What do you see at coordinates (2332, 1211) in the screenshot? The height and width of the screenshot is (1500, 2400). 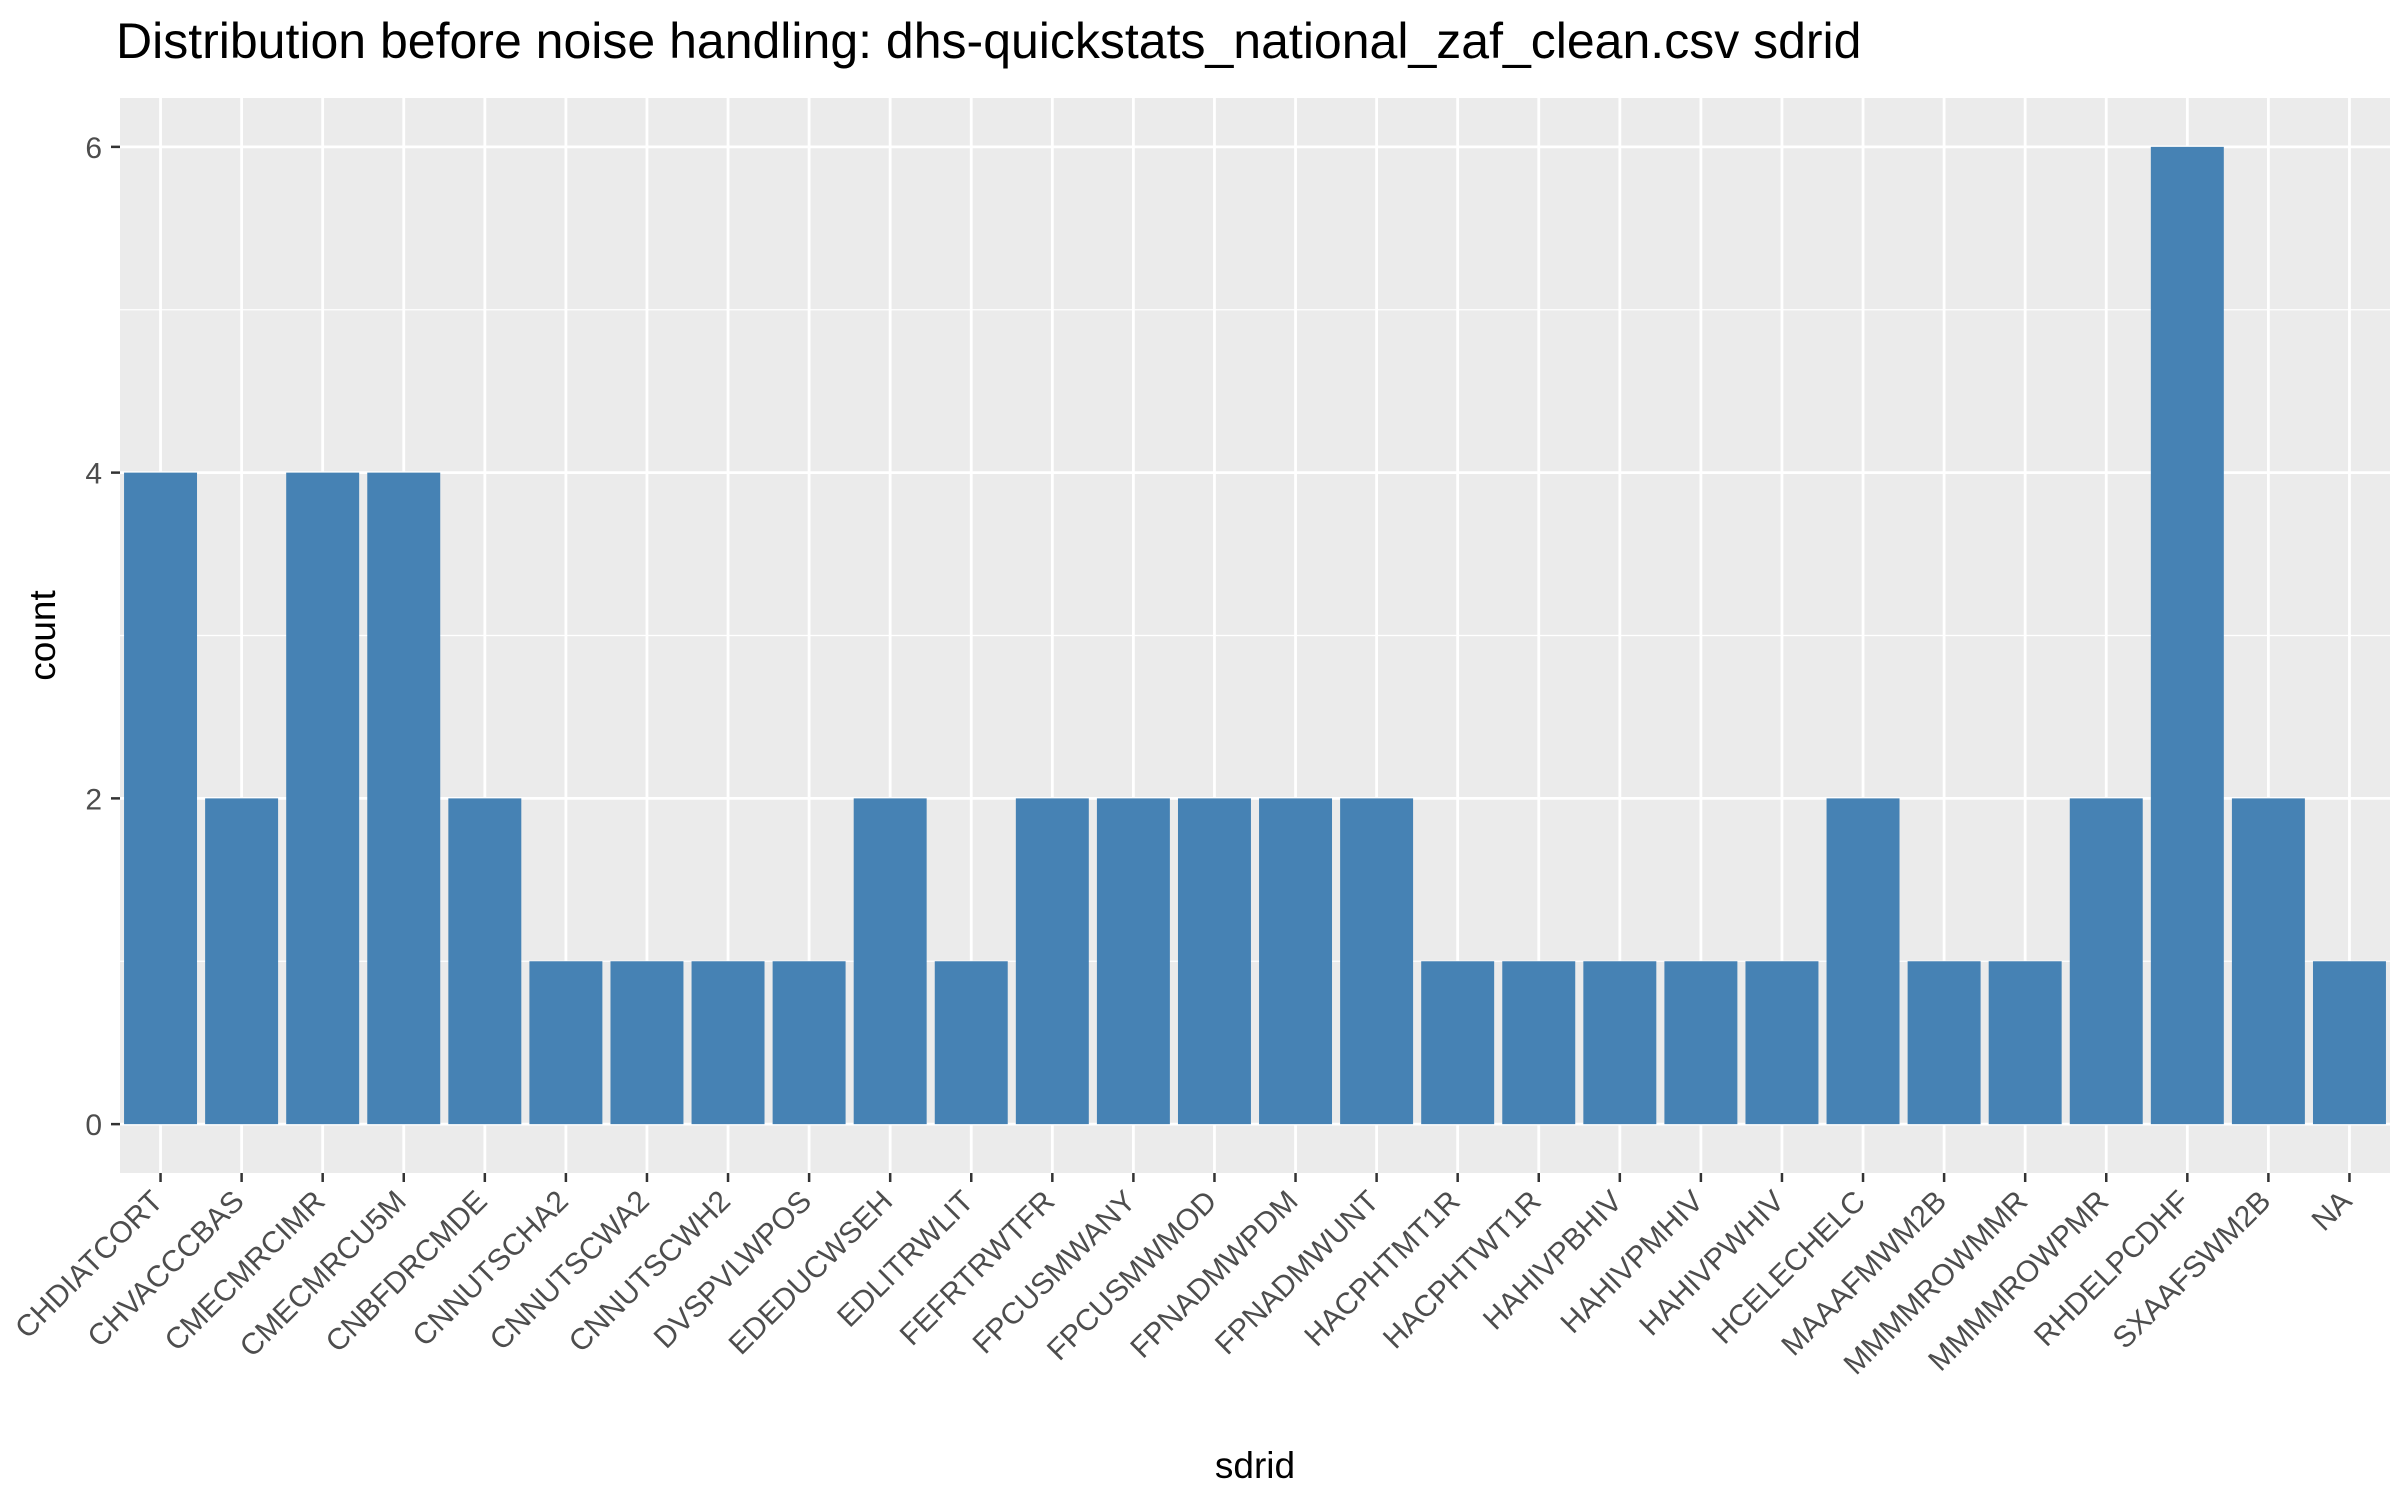 I see `x-tick-label: NA` at bounding box center [2332, 1211].